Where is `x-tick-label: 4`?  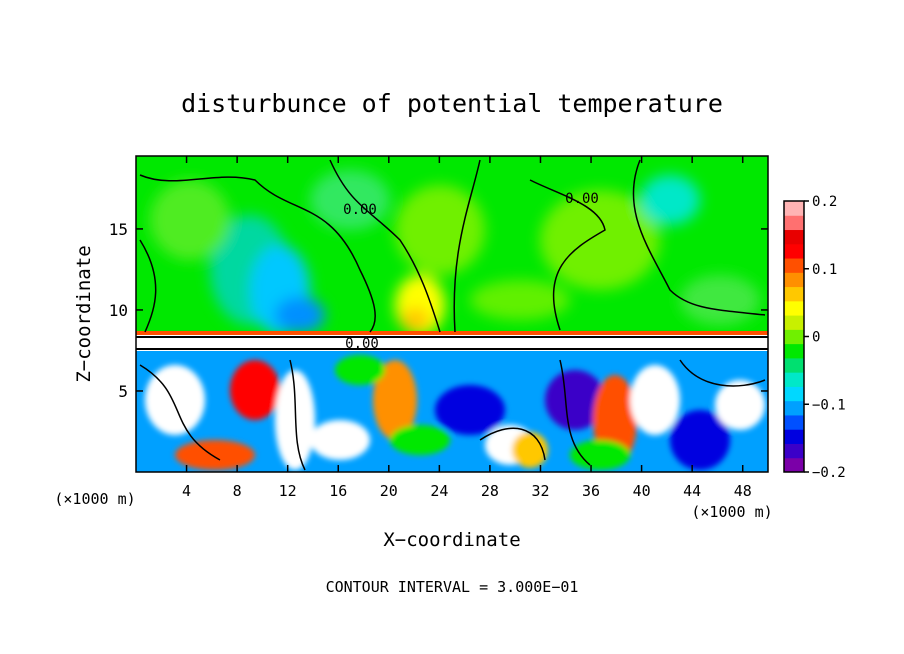 x-tick-label: 4 is located at coordinates (186, 491).